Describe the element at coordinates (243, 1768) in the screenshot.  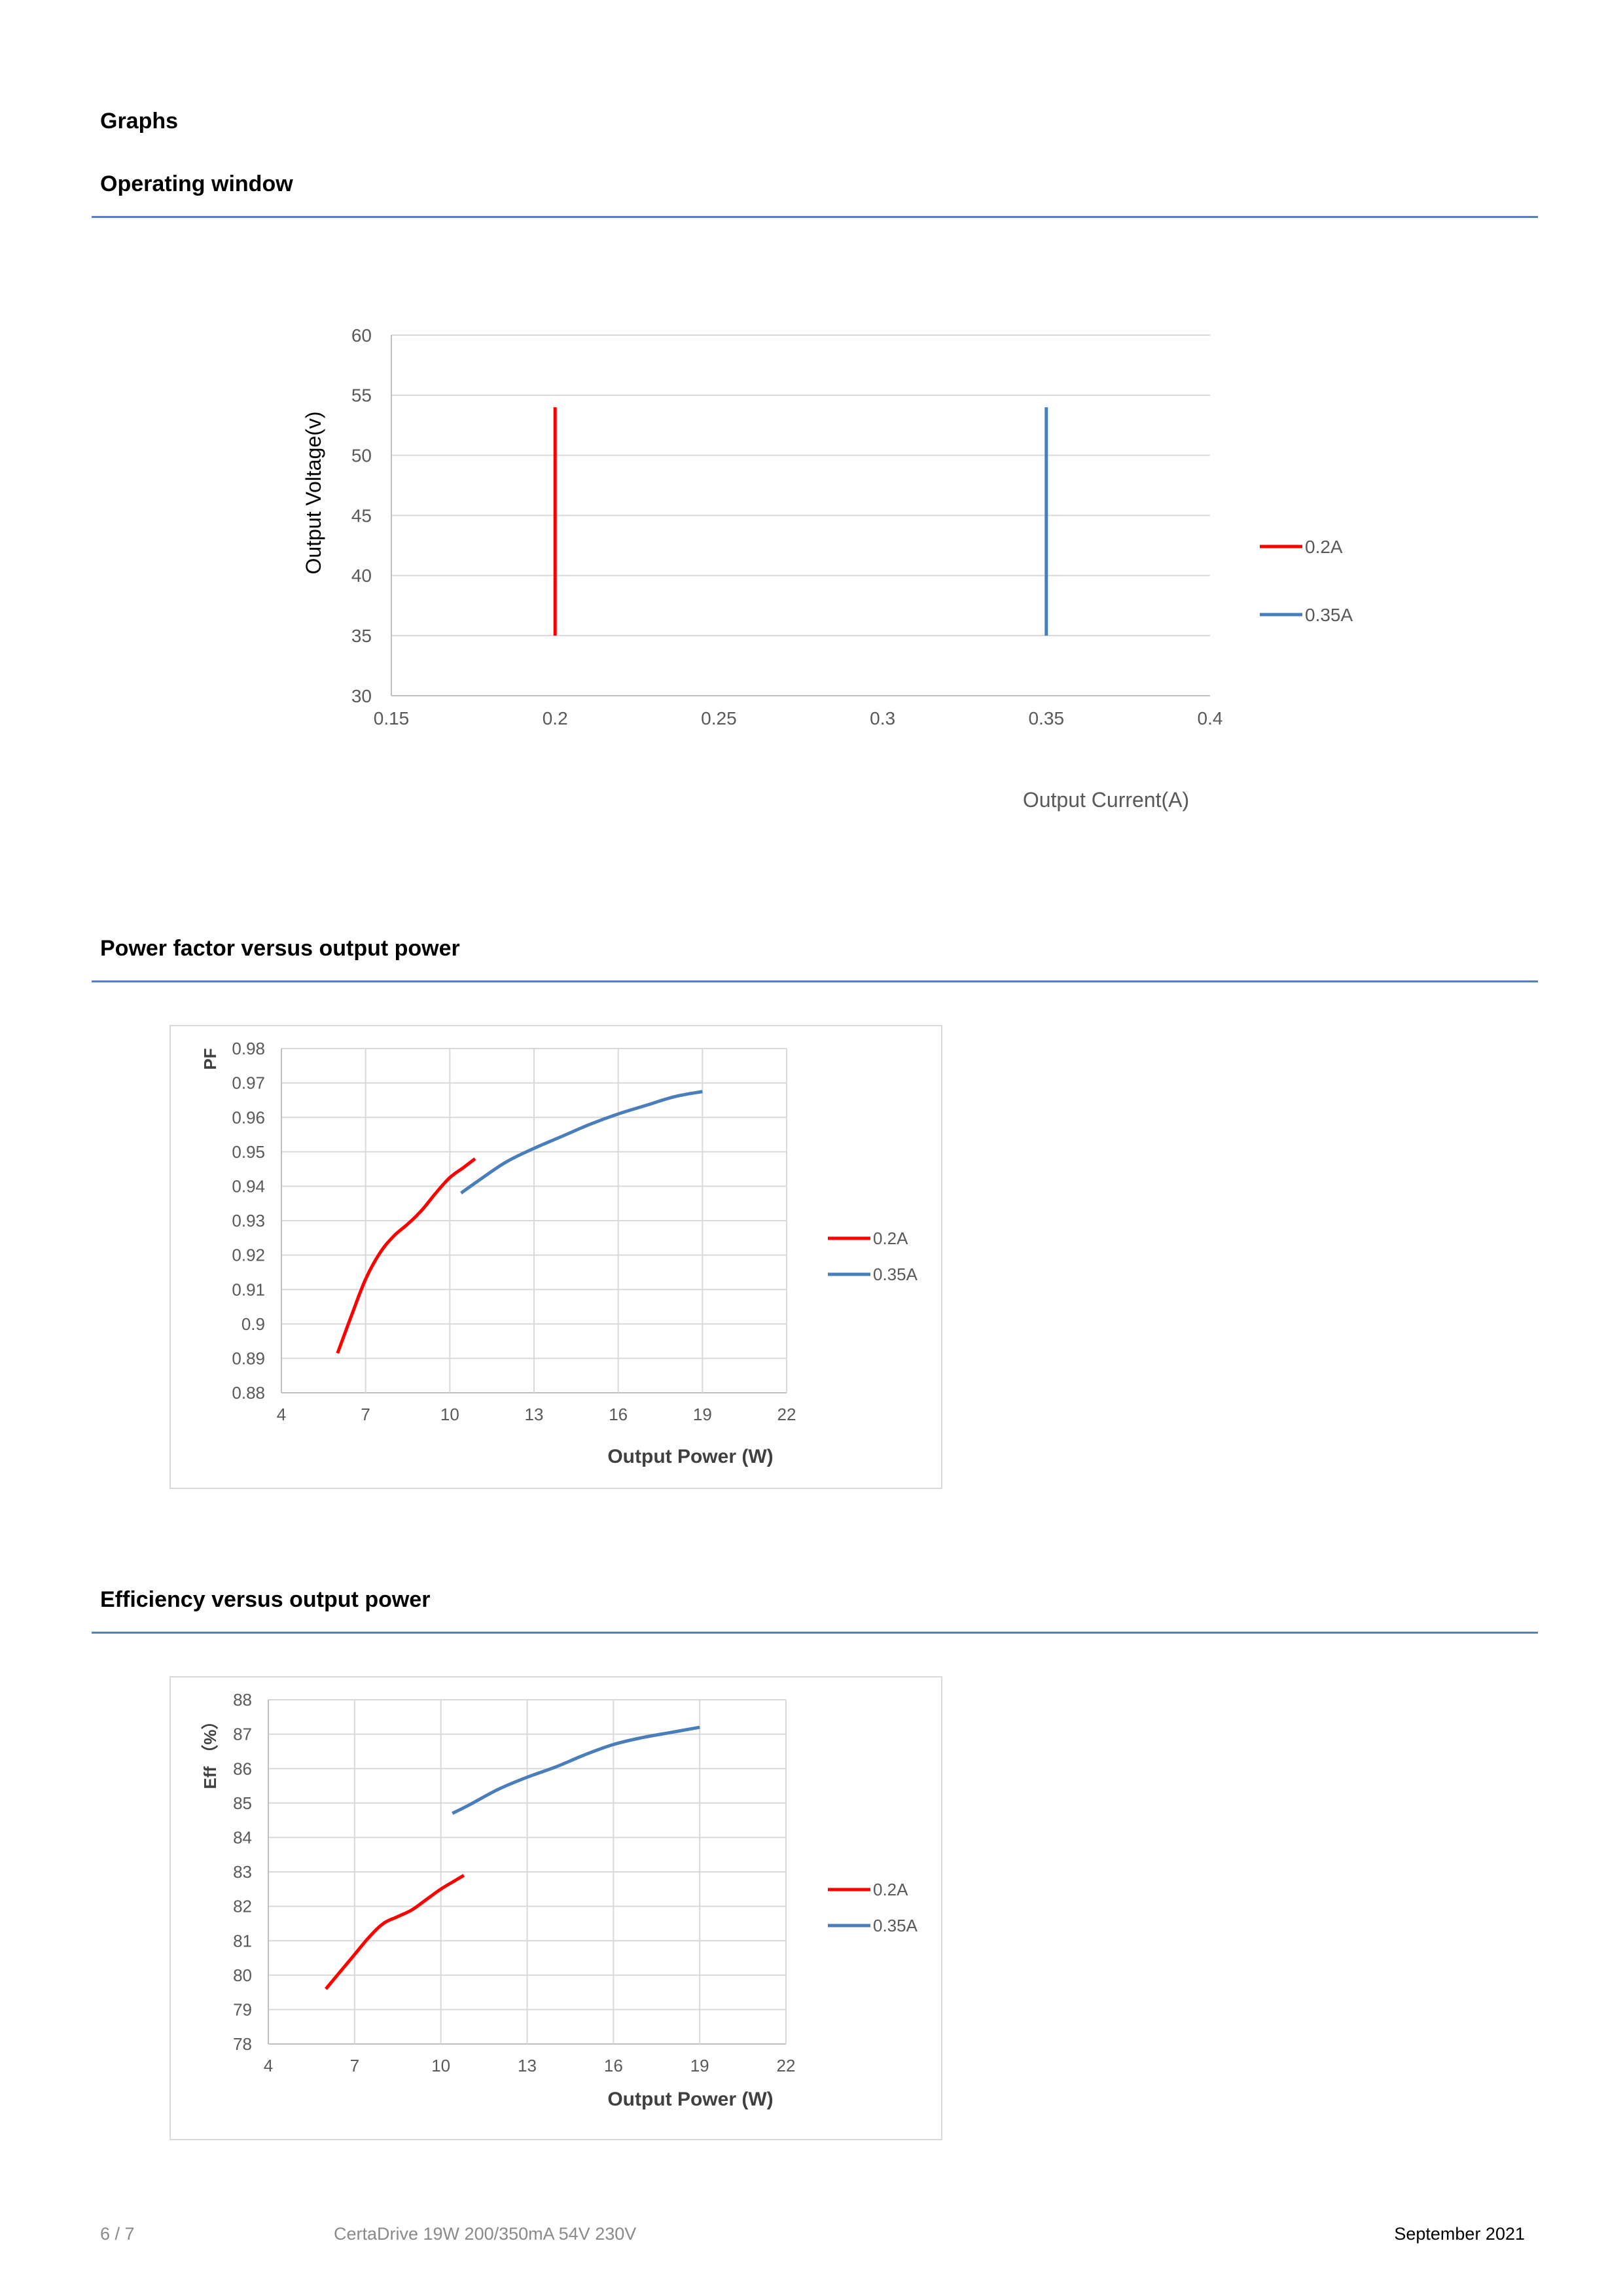
I see `y-tick-label: 86` at that location.